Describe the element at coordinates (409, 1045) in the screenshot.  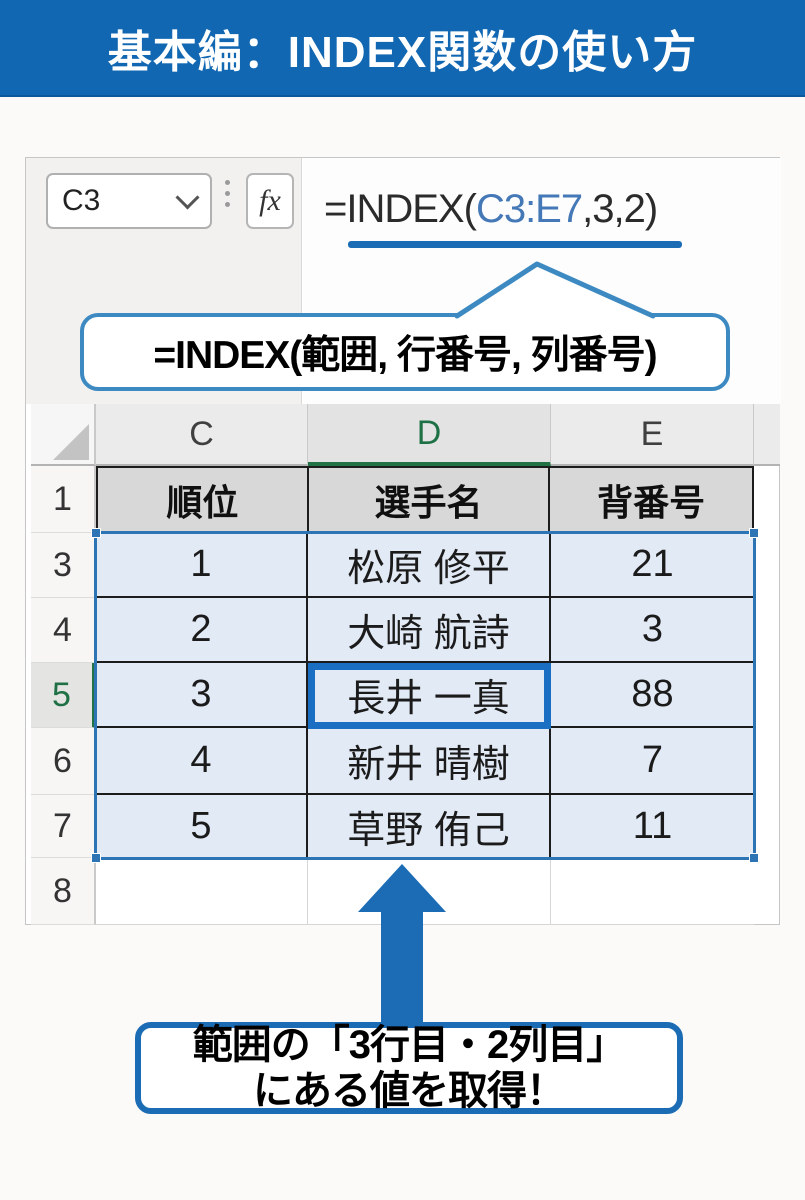
I see `result-line-1: 範囲の「3行目・2列目」` at that location.